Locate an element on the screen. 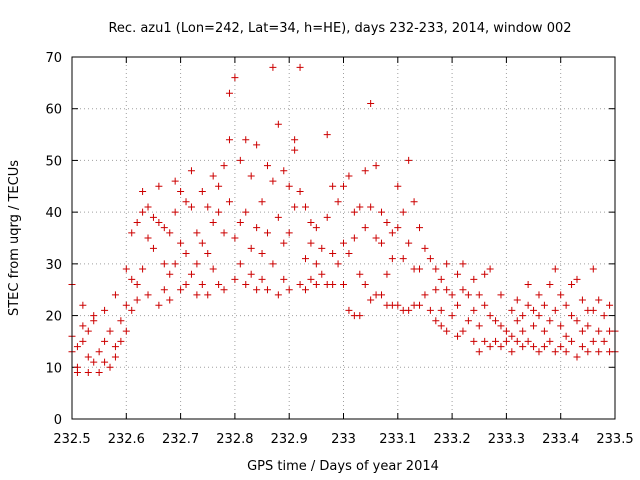  x-tick-label: 232.6 is located at coordinates (126, 439).